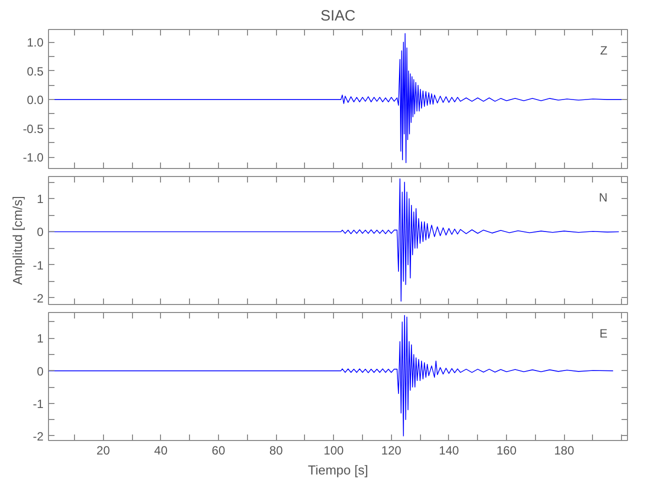  Describe the element at coordinates (276, 451) in the screenshot. I see `x-tick-label: 80` at that location.